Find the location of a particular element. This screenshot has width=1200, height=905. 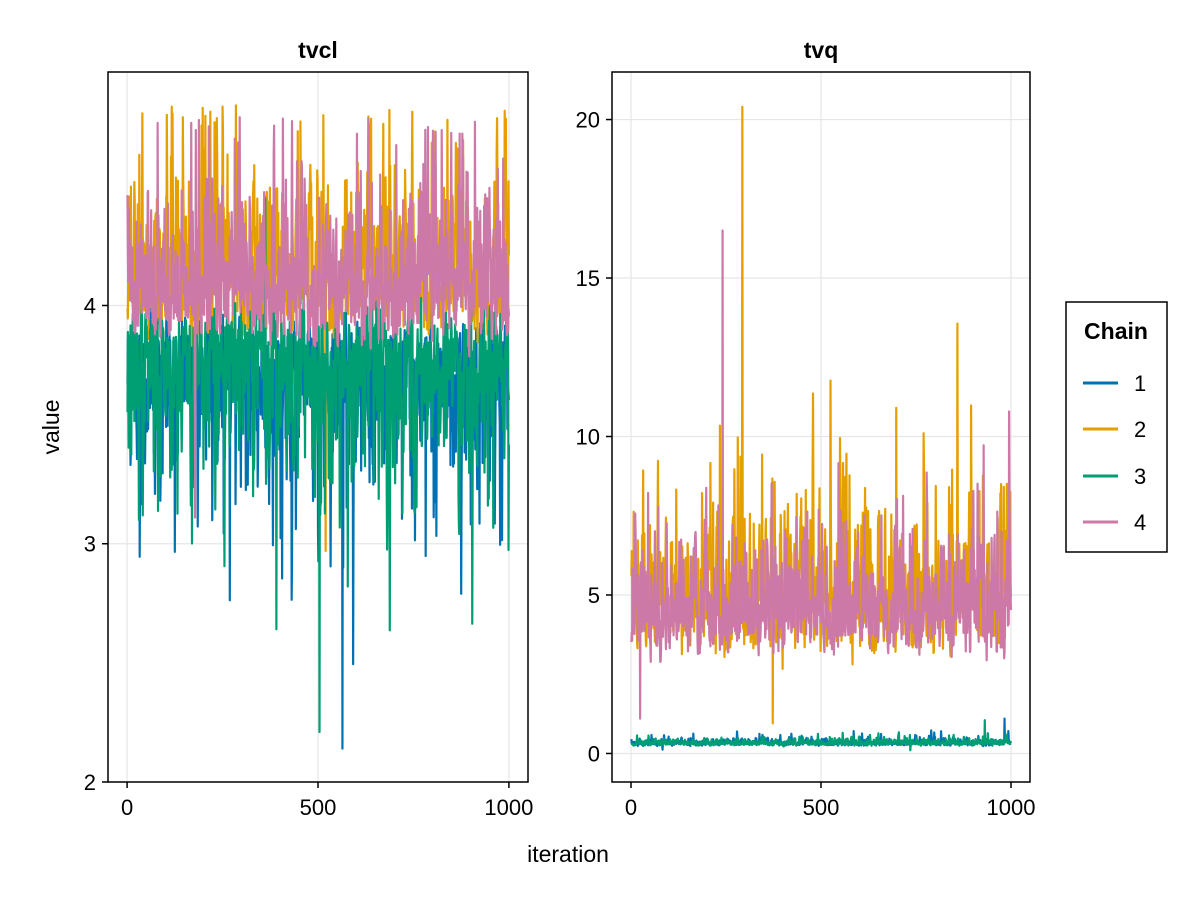

legend-item: 4 is located at coordinates (1114, 522).